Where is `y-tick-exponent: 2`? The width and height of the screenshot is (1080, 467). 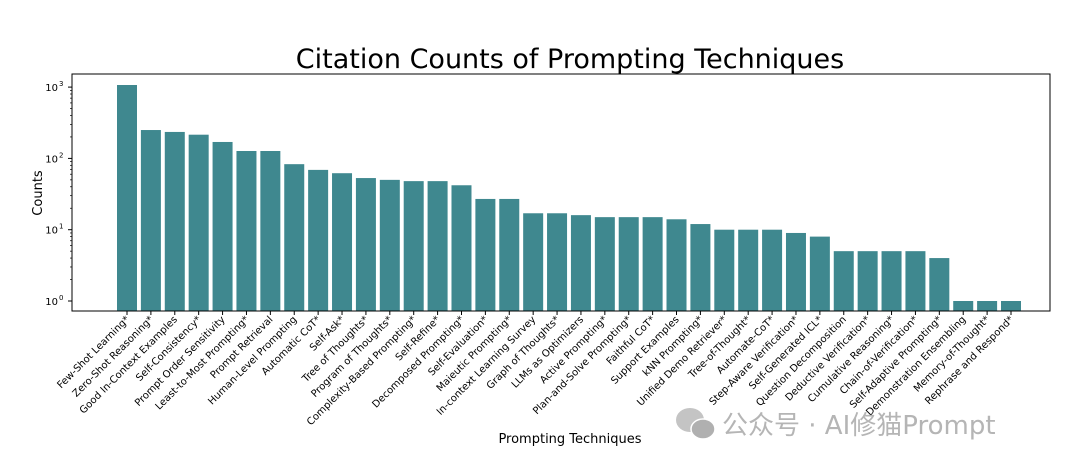 y-tick-exponent: 2 is located at coordinates (61, 155).